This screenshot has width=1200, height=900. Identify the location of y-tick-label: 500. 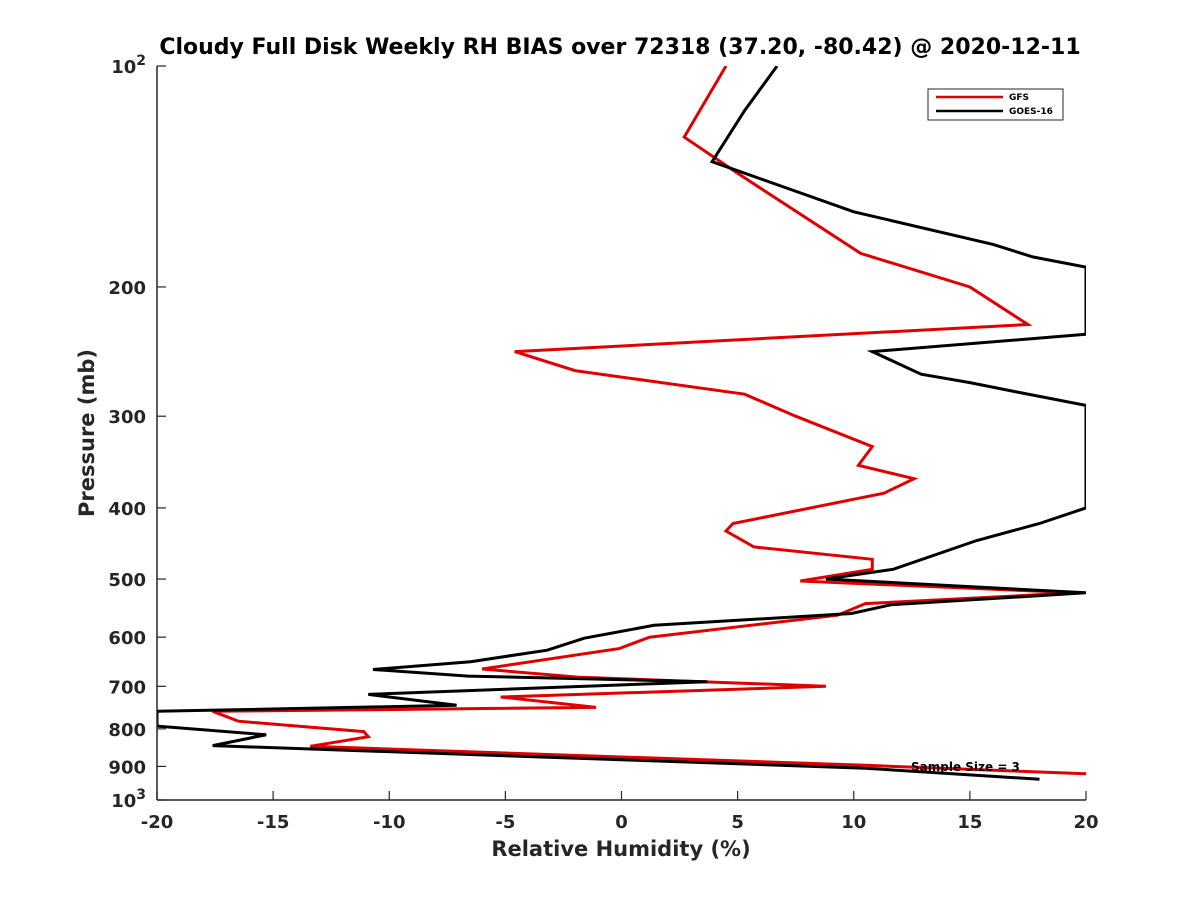
(127, 580).